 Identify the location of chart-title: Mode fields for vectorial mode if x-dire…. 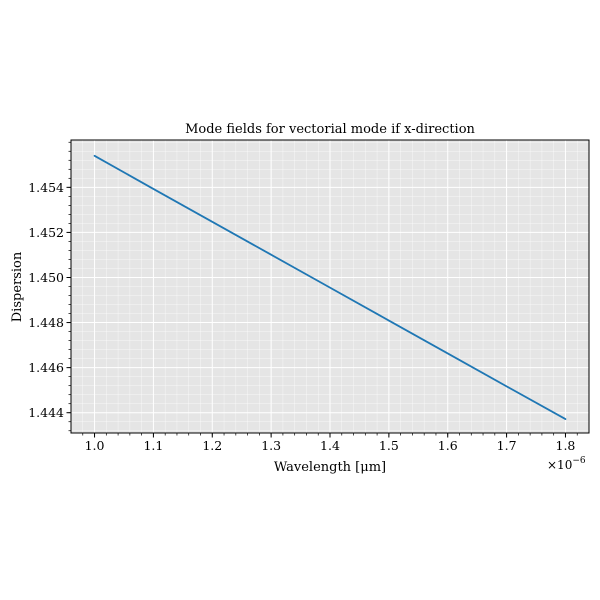
(330, 129).